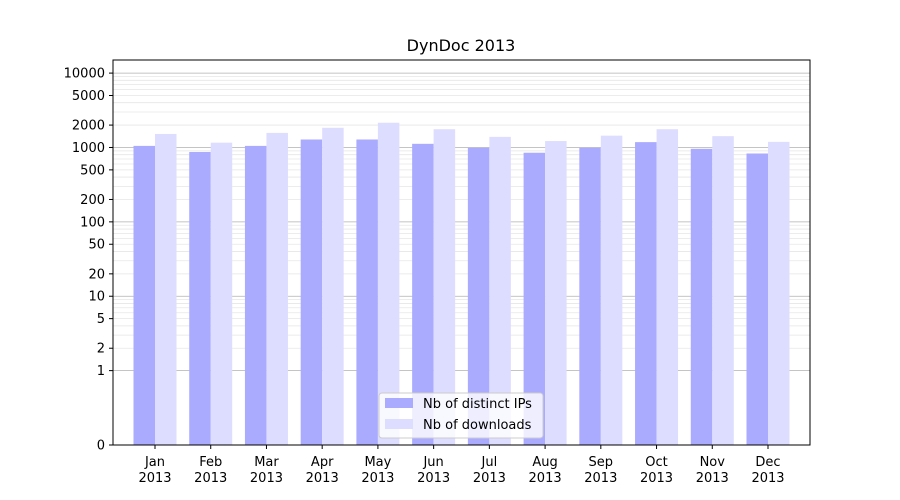  What do you see at coordinates (96, 245) in the screenshot?
I see `y-tick-label: 50` at bounding box center [96, 245].